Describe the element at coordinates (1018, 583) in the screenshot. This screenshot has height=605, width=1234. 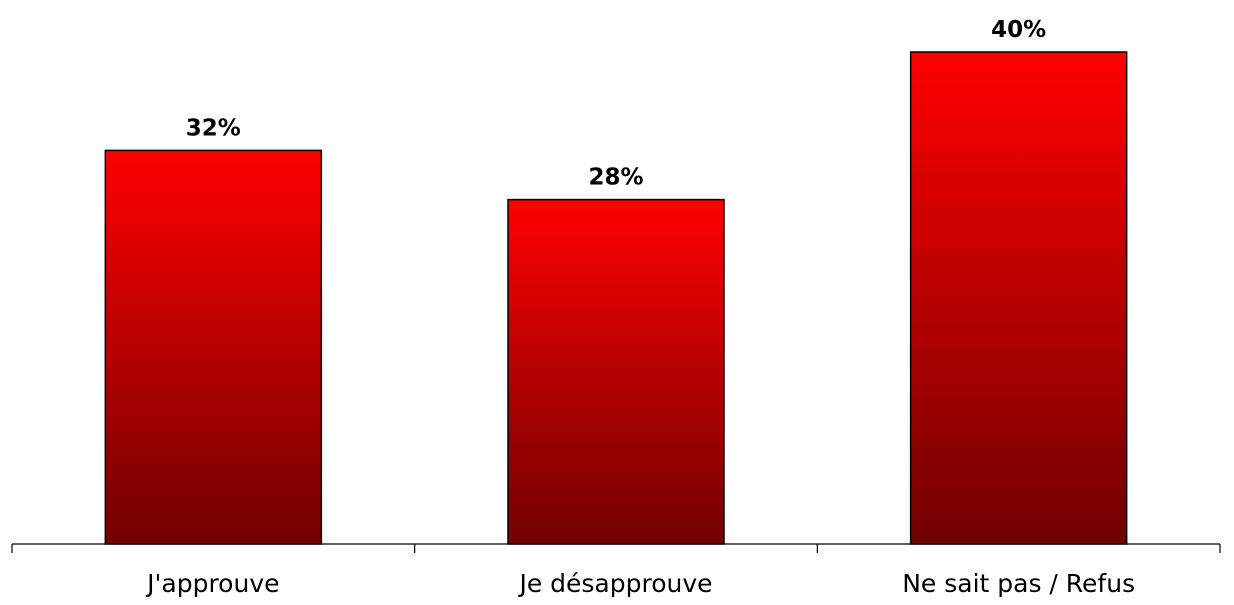
I see `x-tick-label-3: Ne sait pas / Refus` at that location.